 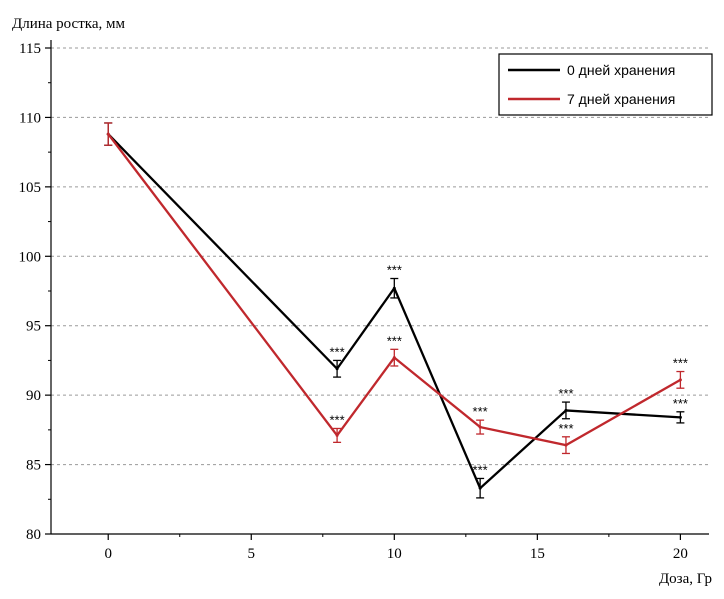 What do you see at coordinates (621, 99) in the screenshot?
I see `legend-label-series-1: 7 дней хранения` at bounding box center [621, 99].